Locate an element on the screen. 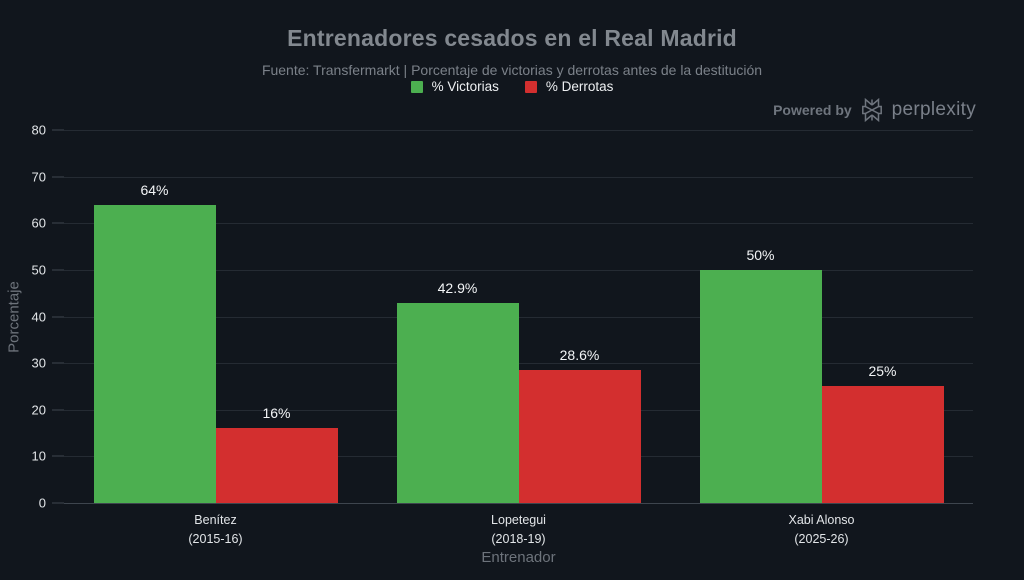 The height and width of the screenshot is (580, 1024). bar-value-label: 25% is located at coordinates (882, 371).